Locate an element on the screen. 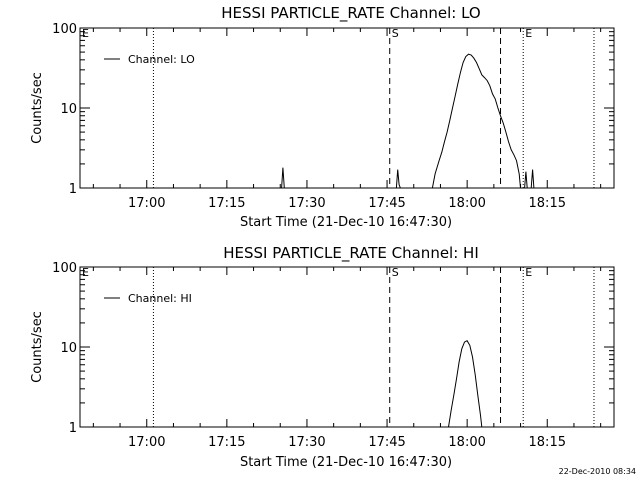 The image size is (640, 480). legend: Channel: HI is located at coordinates (148, 298).